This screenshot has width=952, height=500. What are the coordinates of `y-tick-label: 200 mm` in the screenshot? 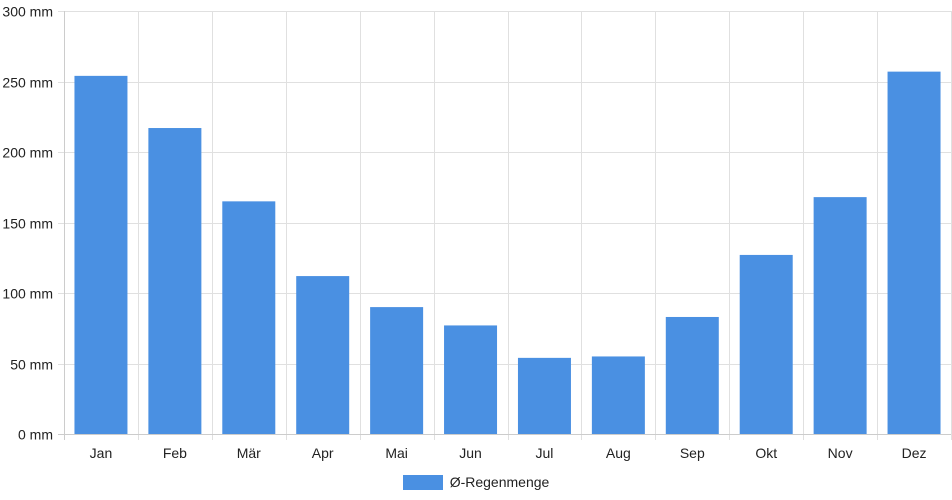 It's located at (27, 153).